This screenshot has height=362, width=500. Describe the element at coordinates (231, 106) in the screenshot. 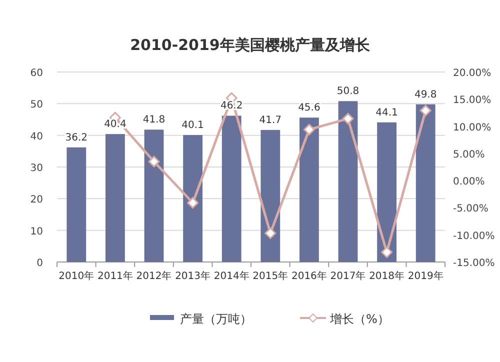

I see `data-label: 46.2` at that location.